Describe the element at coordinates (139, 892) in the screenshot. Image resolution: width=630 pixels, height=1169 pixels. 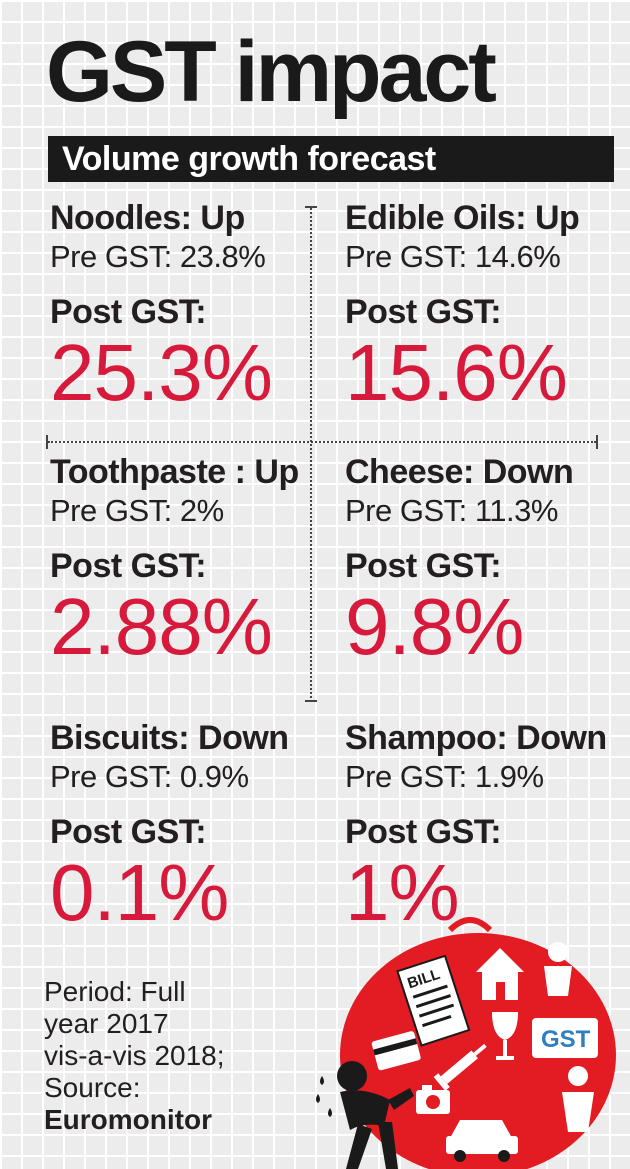
I see `post-gst-value: 0.1%` at that location.